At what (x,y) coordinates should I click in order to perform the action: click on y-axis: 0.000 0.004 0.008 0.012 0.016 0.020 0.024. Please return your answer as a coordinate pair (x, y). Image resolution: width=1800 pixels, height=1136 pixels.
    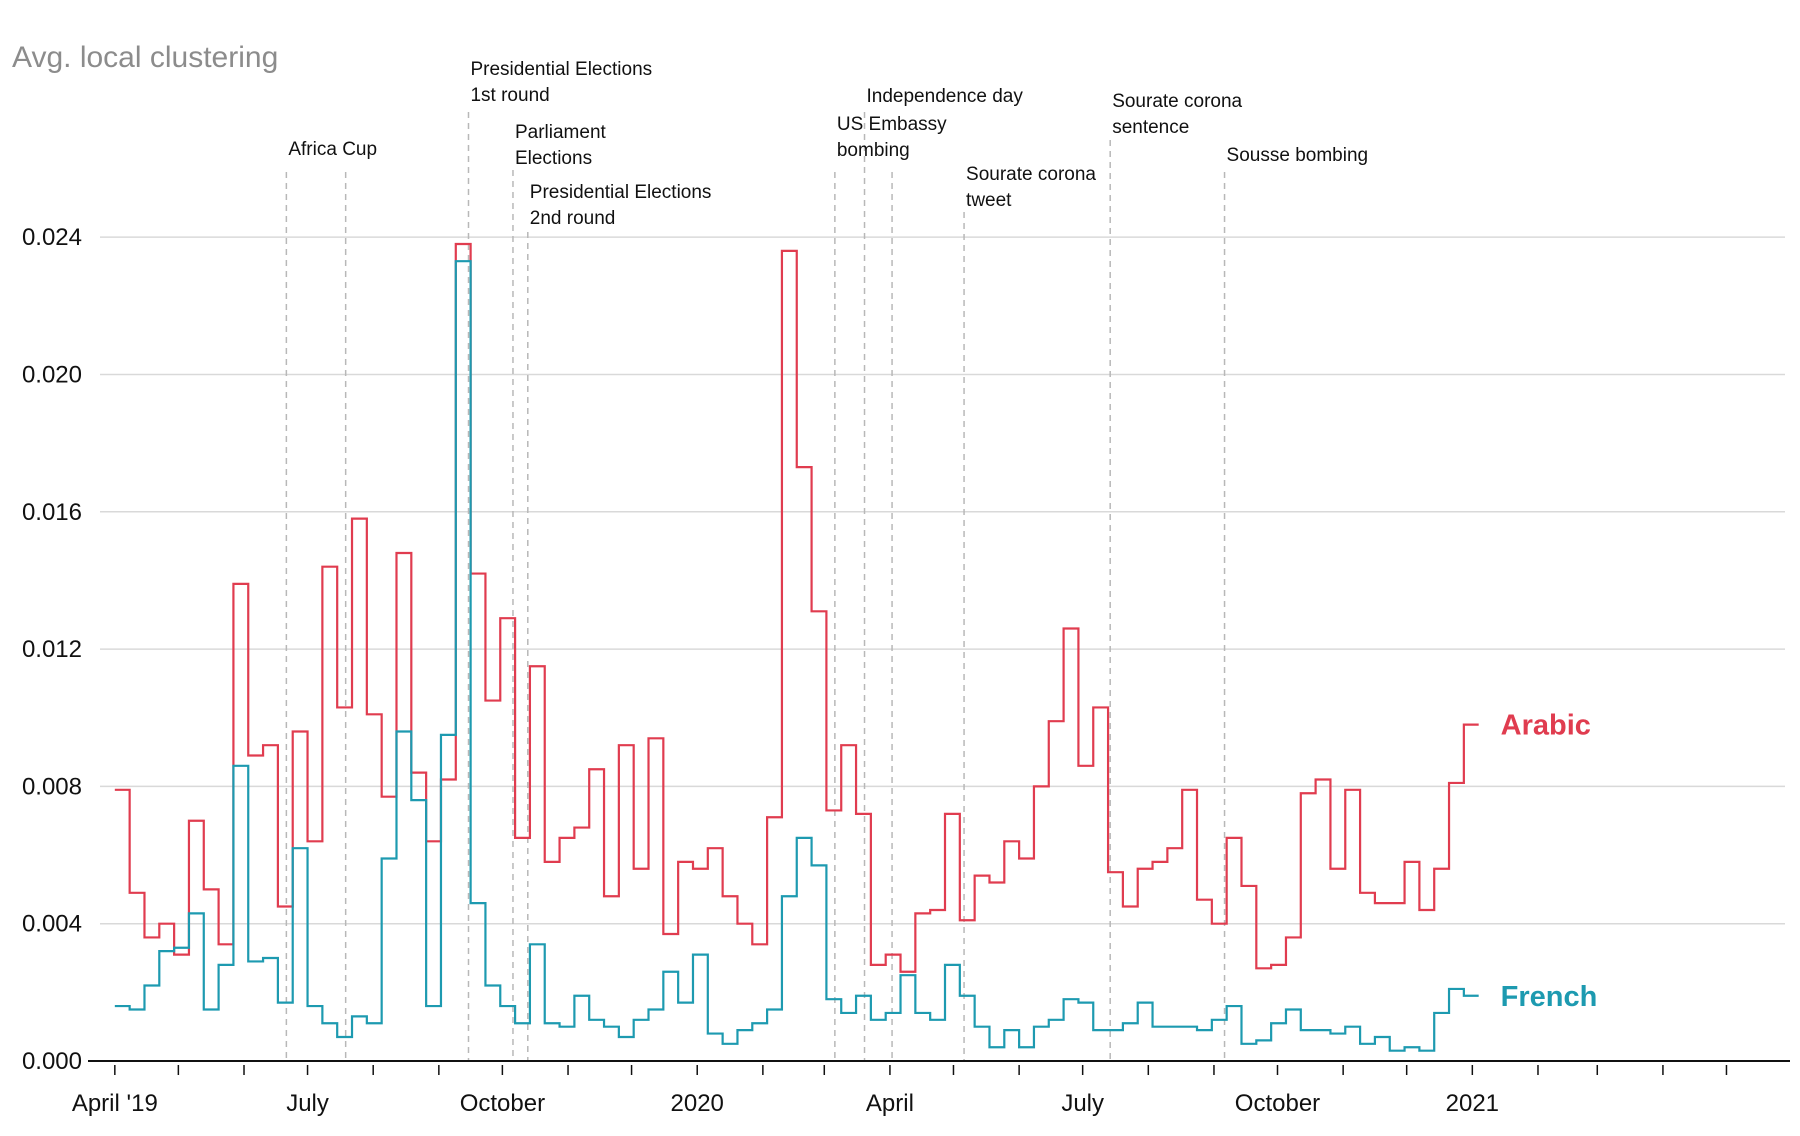
    Looking at the image, I should click on (52, 649).